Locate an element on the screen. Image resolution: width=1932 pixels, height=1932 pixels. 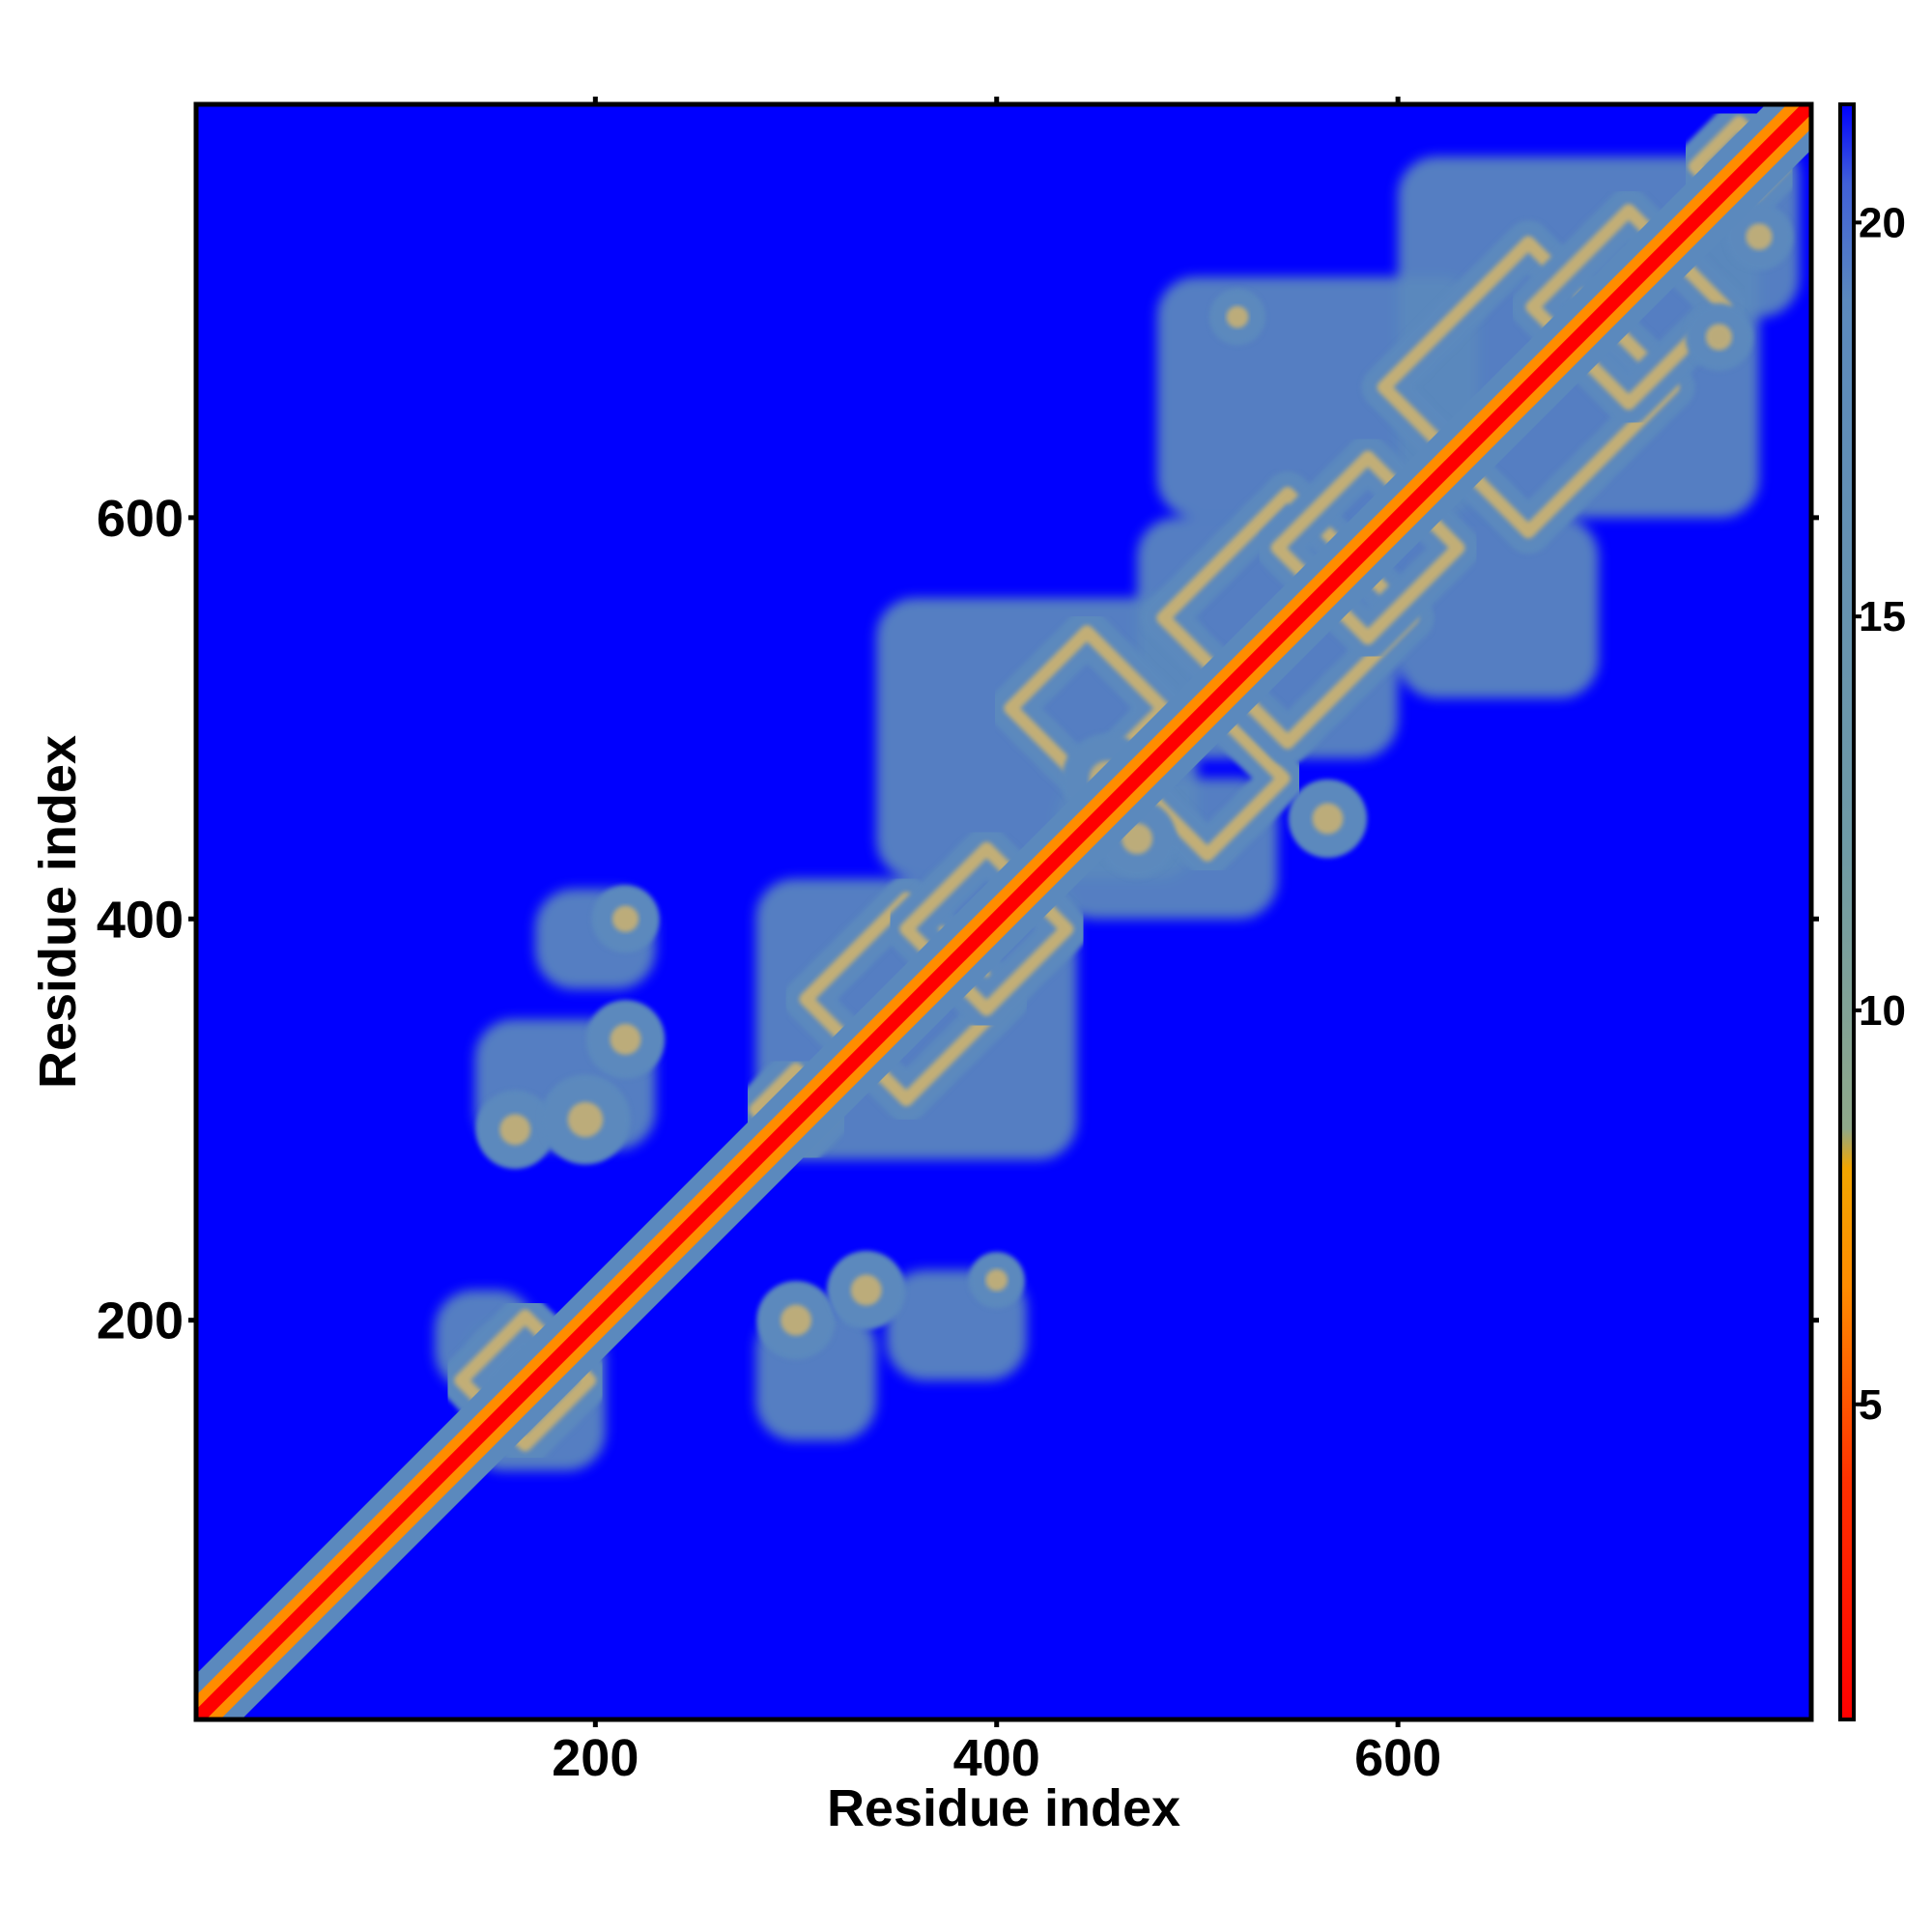
x-tick-label-2: 600 is located at coordinates (1397, 1758).